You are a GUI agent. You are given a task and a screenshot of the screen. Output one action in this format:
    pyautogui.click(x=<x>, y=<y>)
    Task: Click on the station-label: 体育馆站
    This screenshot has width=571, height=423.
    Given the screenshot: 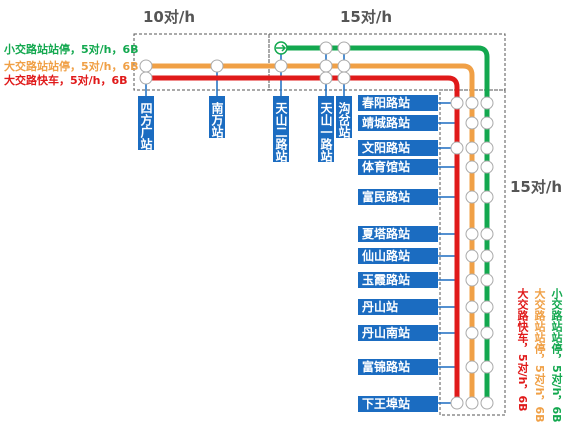 What is the action you would take?
    pyautogui.click(x=398, y=167)
    